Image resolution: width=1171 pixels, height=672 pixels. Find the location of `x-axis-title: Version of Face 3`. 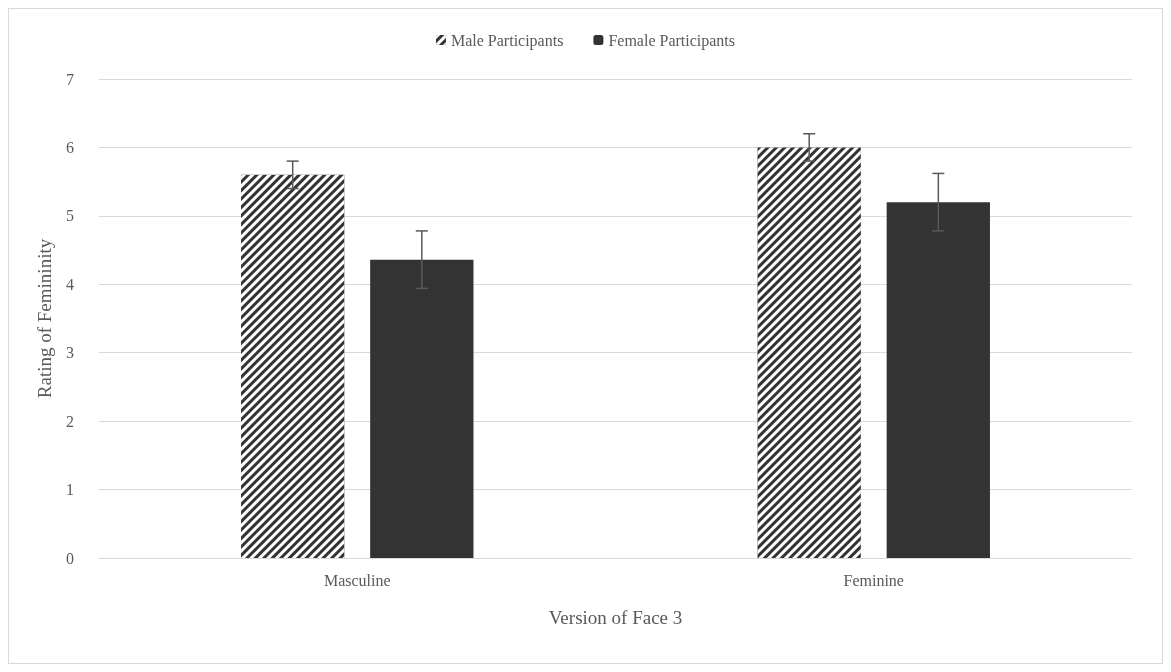

x-axis-title: Version of Face 3 is located at coordinates (615, 617).